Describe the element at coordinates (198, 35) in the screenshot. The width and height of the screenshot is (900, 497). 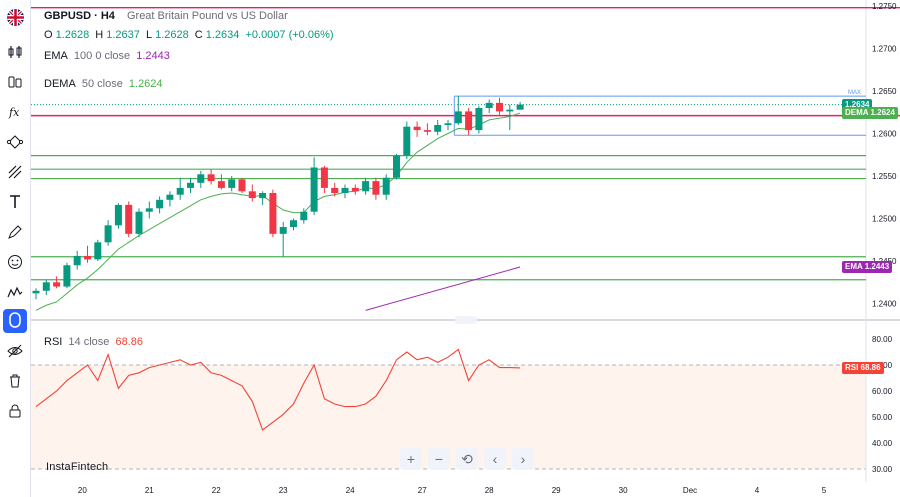
I see `close-label: C` at that location.